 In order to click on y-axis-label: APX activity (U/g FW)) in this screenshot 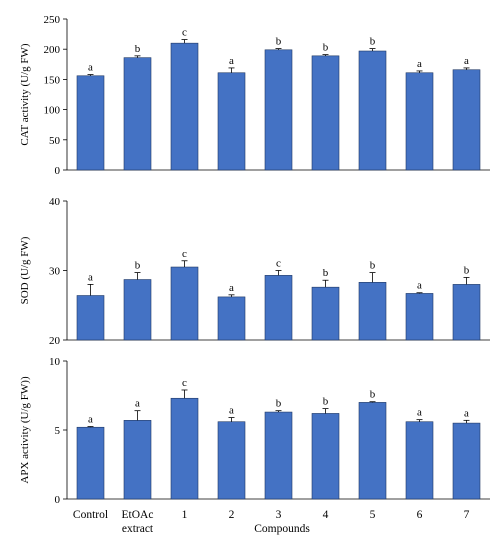, I will do `click(25, 430)`.